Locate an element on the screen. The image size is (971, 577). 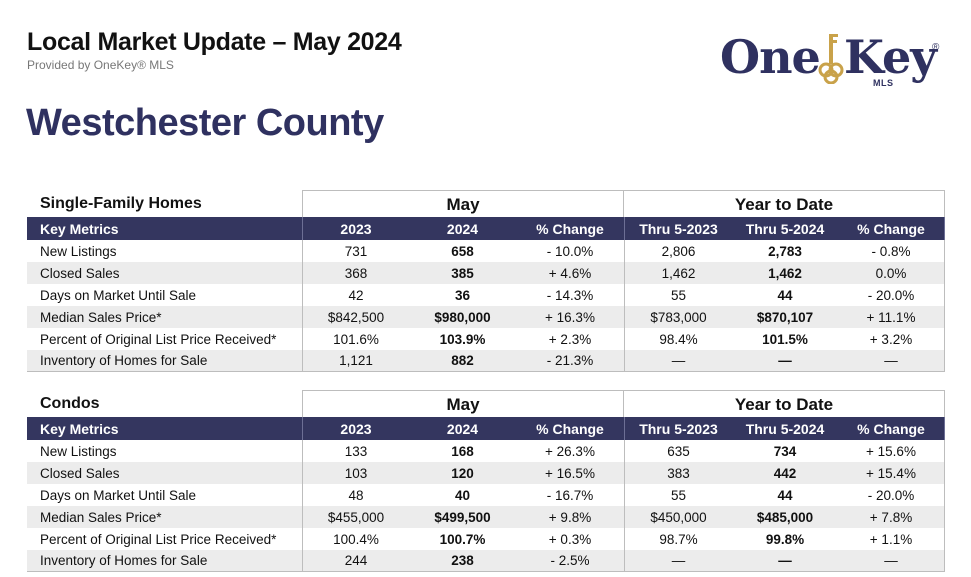
col-key-metrics: Key Metrics is located at coordinates (79, 428).